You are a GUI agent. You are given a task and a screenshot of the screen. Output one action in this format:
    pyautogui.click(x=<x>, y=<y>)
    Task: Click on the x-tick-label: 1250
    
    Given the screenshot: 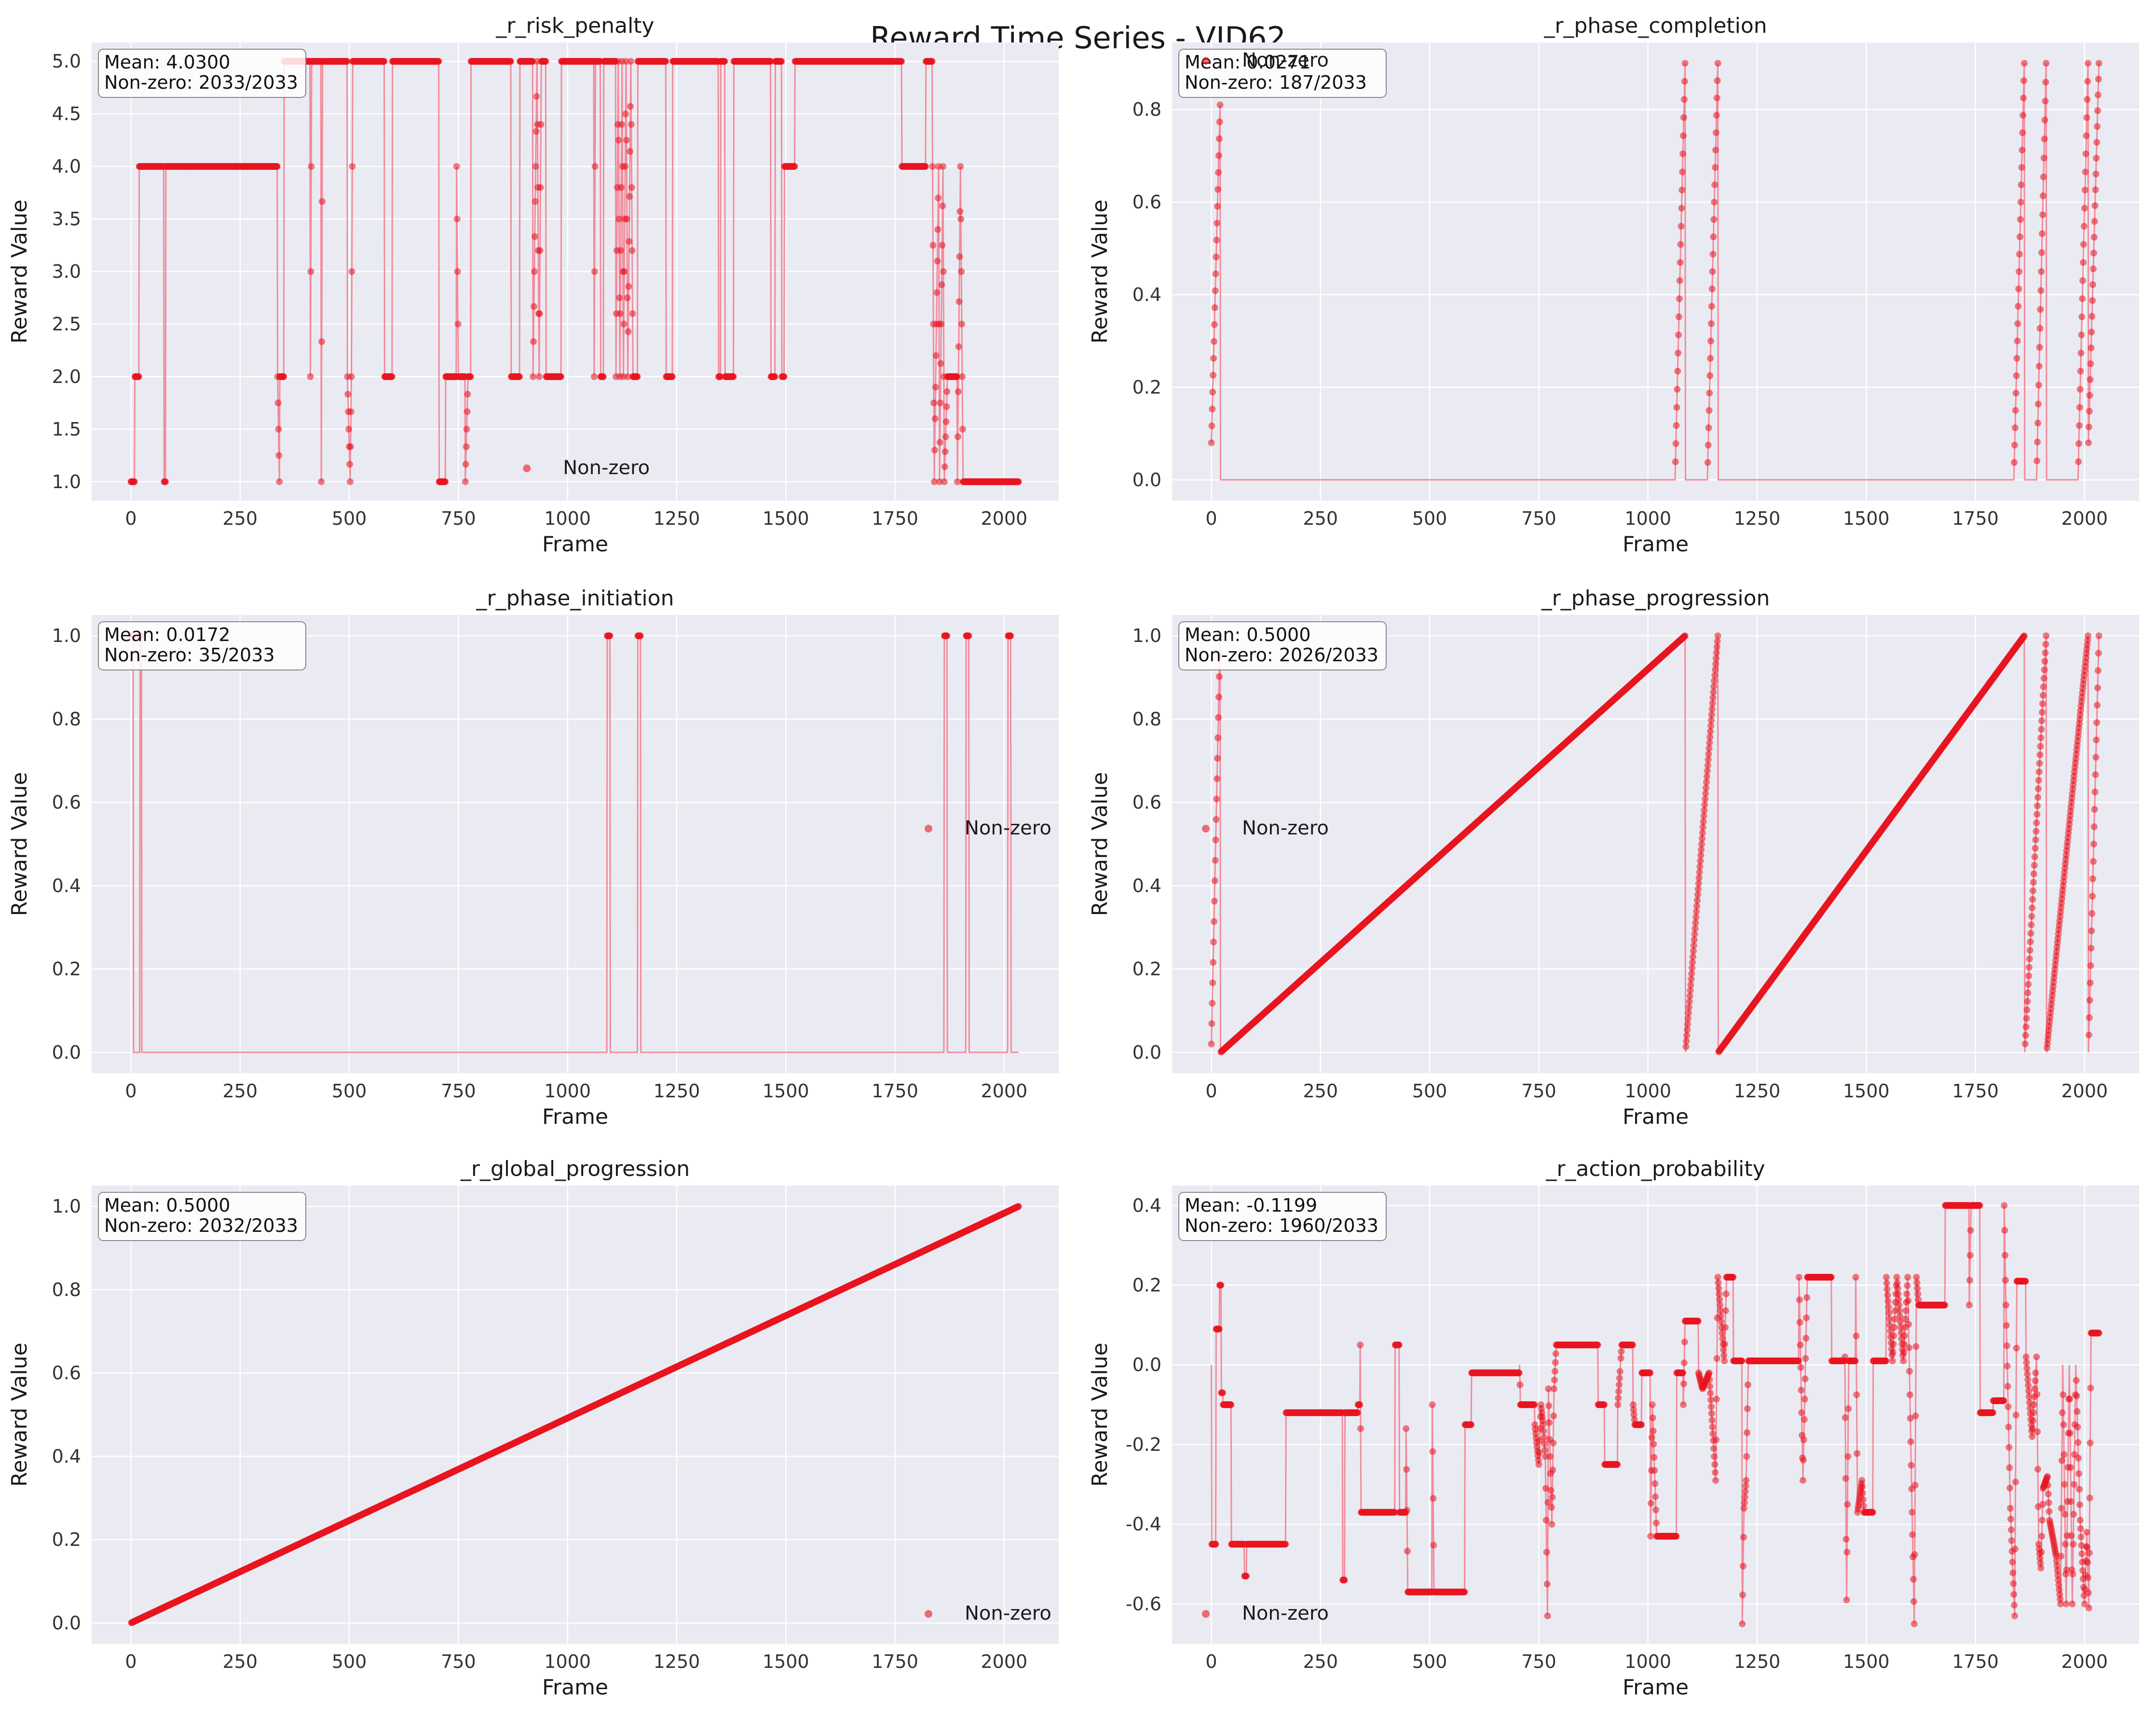 What is the action you would take?
    pyautogui.click(x=677, y=1091)
    